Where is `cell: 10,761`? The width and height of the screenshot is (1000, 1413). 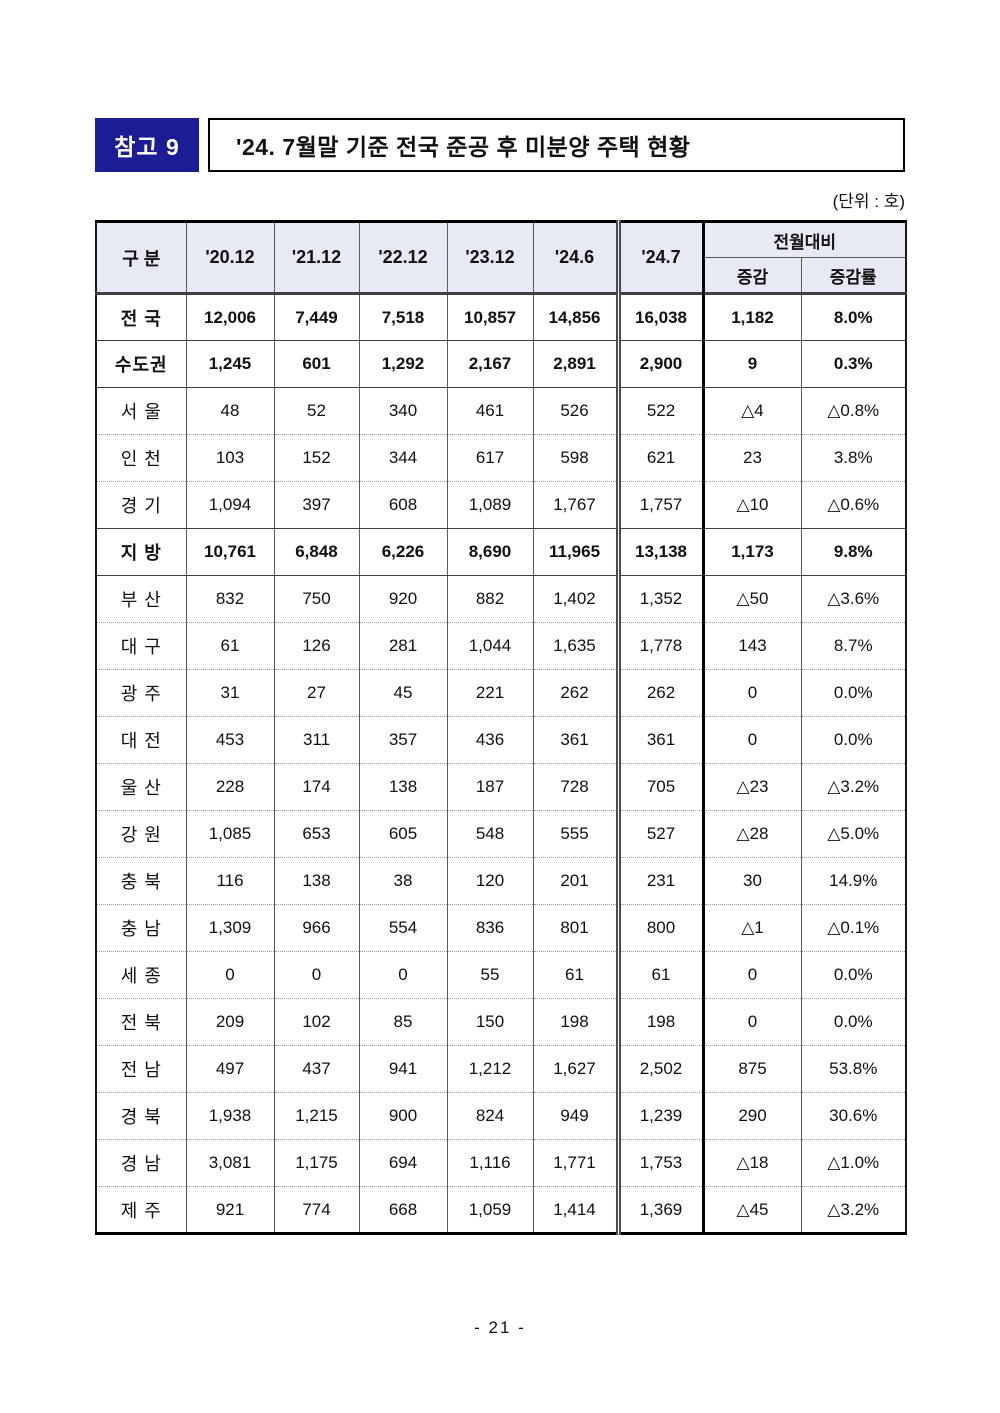
cell: 10,761 is located at coordinates (229, 552).